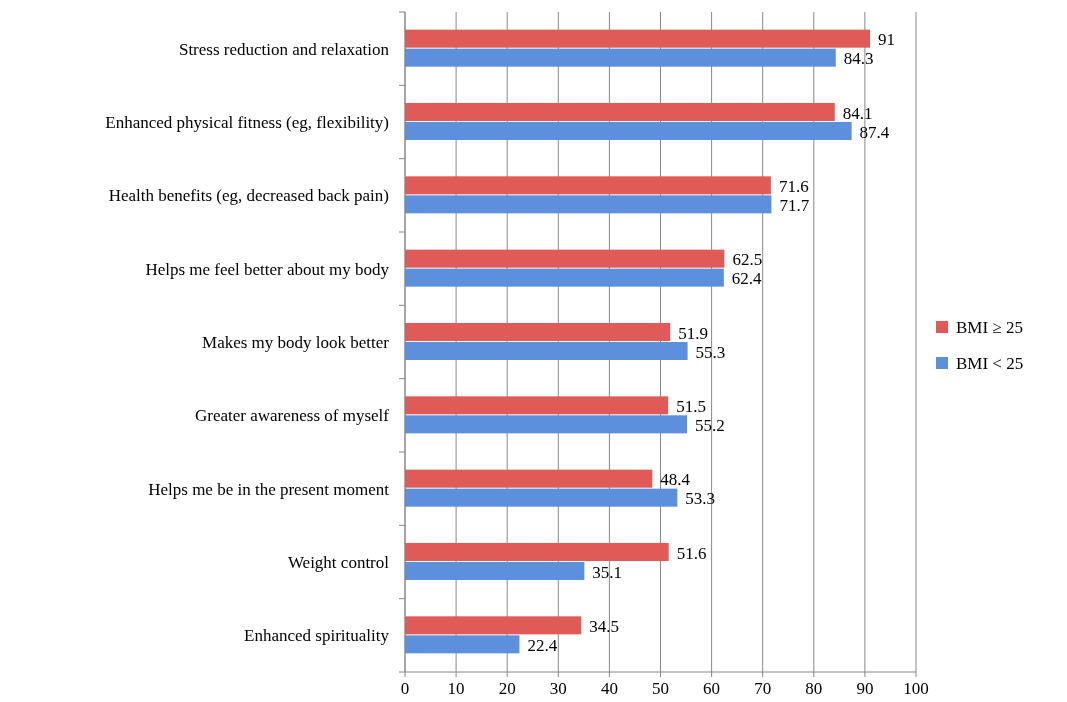 This screenshot has width=1067, height=702. What do you see at coordinates (865, 688) in the screenshot?
I see `x-tick-label: 90` at bounding box center [865, 688].